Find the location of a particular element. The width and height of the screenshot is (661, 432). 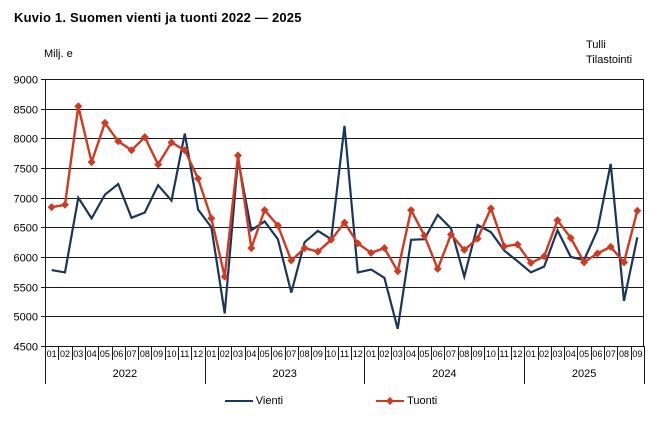

y-tick-label: 5000 is located at coordinates (26, 318).